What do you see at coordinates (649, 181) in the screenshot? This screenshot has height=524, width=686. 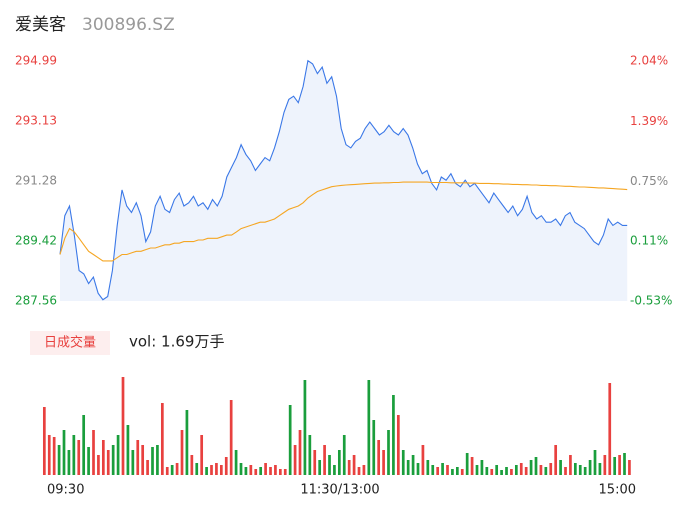 I see `y2-tick-label: 0.75%` at bounding box center [649, 181].